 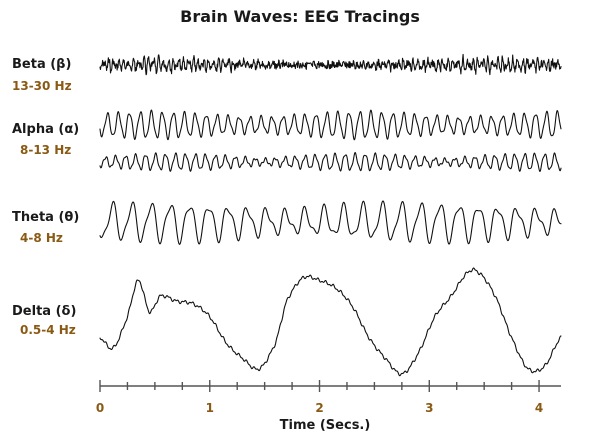 What do you see at coordinates (45, 217) in the screenshot?
I see `theta-name-label: Theta (θ)` at bounding box center [45, 217].